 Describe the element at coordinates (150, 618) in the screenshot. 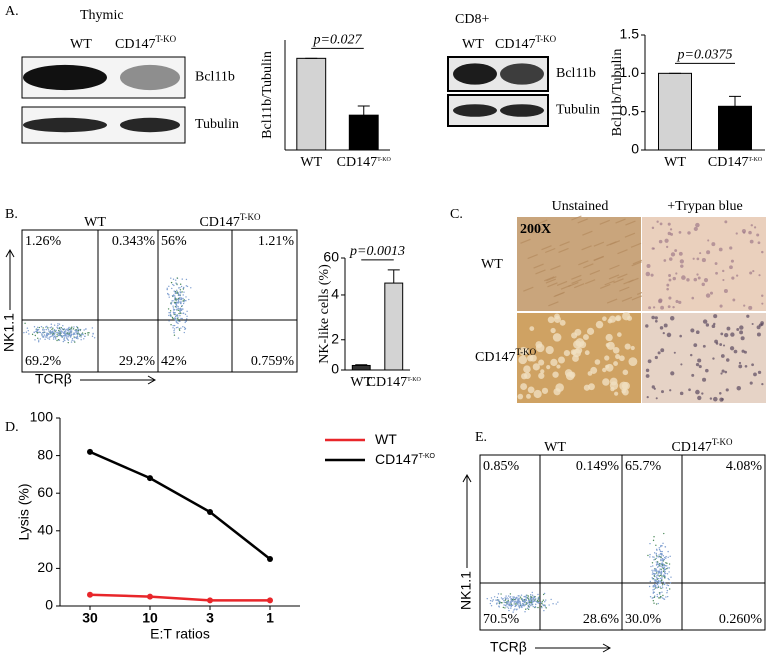

I see `x-tick-label: 10` at that location.